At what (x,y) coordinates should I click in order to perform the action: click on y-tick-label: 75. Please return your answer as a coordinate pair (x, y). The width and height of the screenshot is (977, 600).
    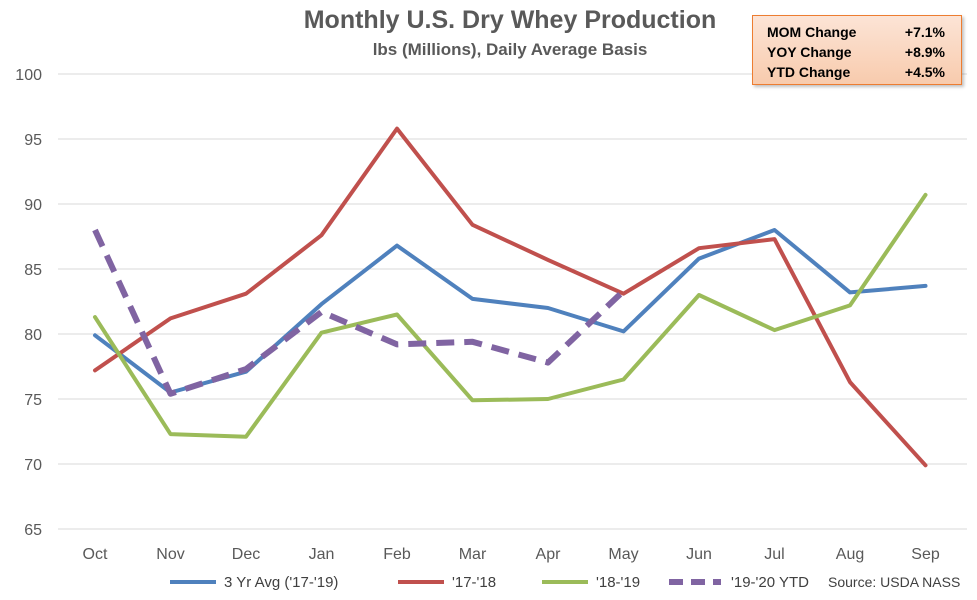
    Looking at the image, I should click on (33, 400).